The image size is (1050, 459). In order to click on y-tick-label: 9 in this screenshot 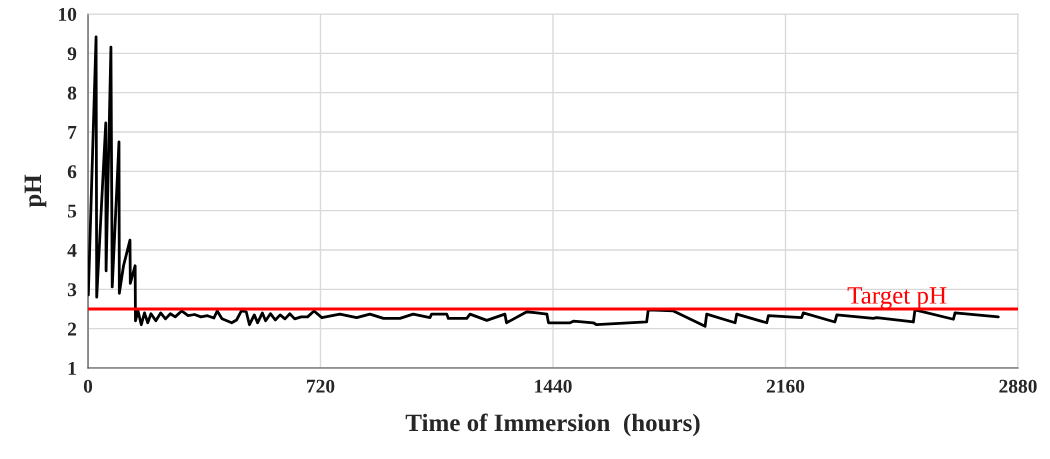, I will do `click(72, 54)`.